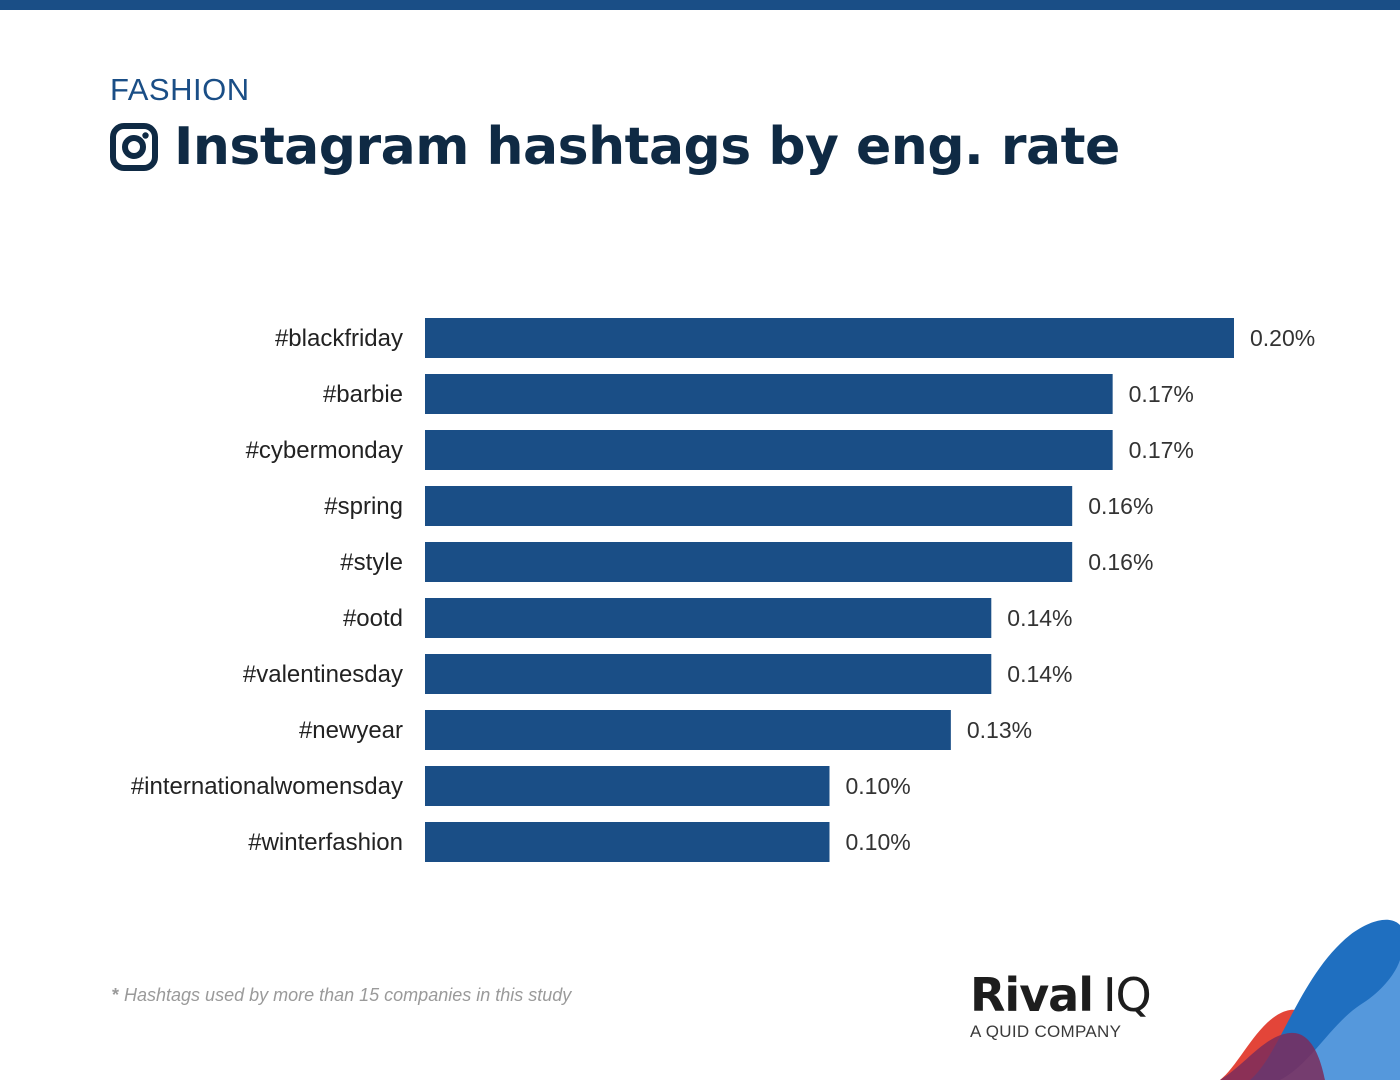  What do you see at coordinates (708, 674) in the screenshot?
I see `bar-valentinesday` at bounding box center [708, 674].